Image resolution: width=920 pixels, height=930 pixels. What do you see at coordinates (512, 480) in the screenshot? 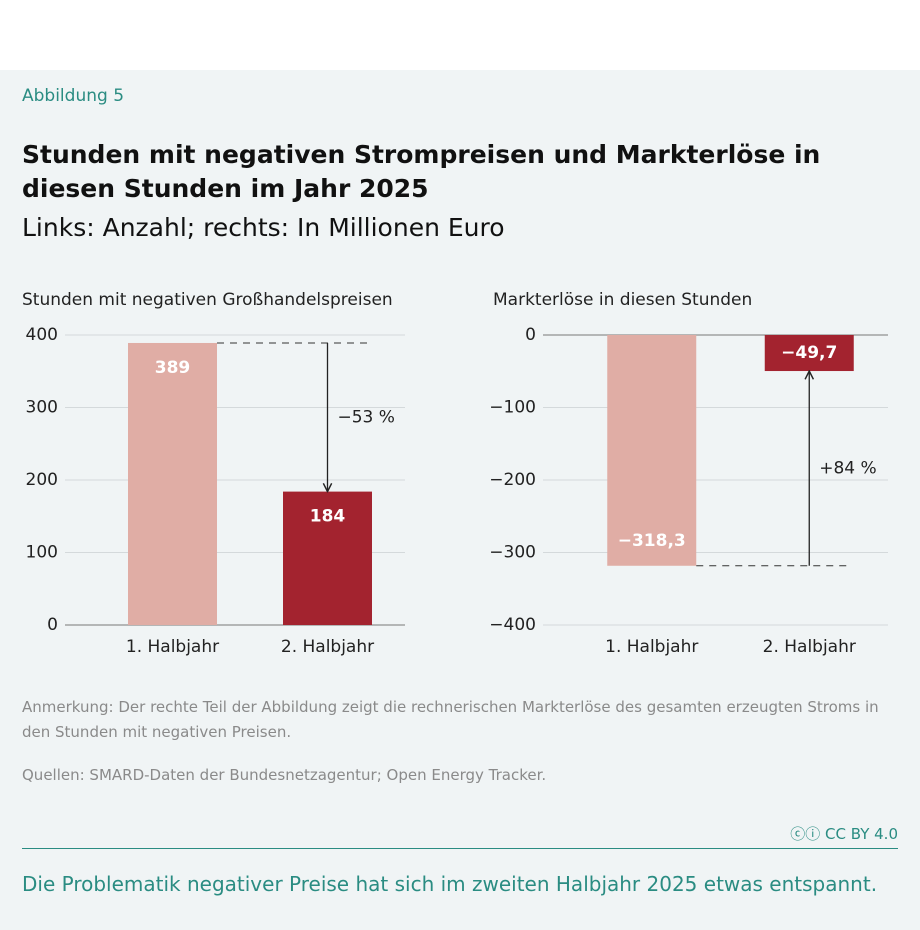
I see `y-tick-label: −200` at bounding box center [512, 480].